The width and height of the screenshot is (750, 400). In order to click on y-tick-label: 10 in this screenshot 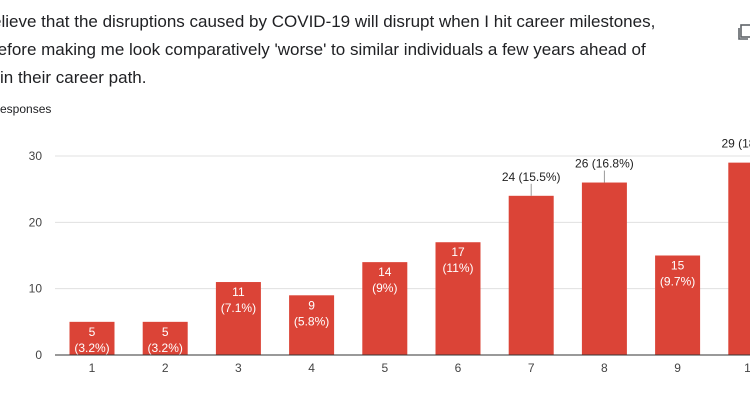, I will do `click(36, 289)`.